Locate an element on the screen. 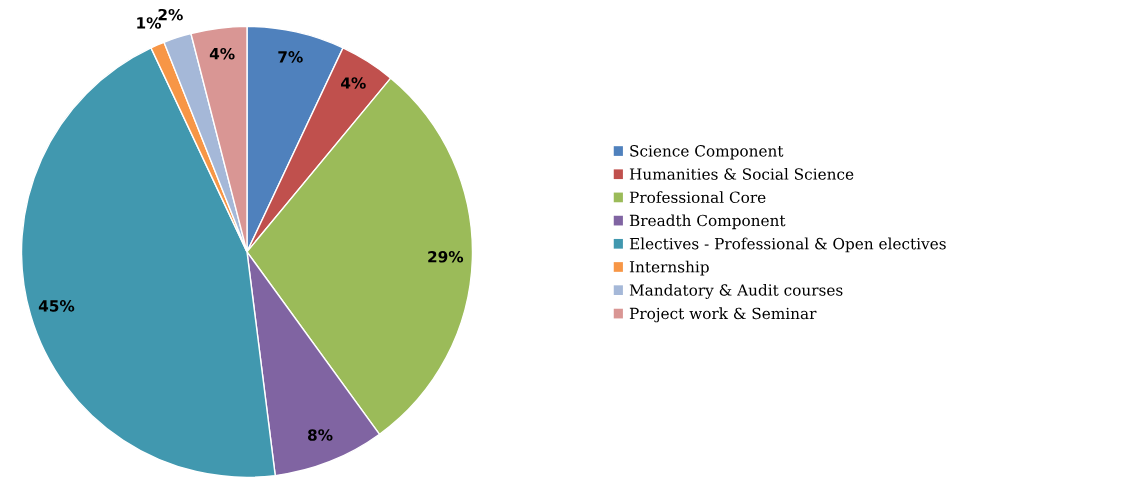 The image size is (1124, 497). legend-label: Professional Core is located at coordinates (697, 197).